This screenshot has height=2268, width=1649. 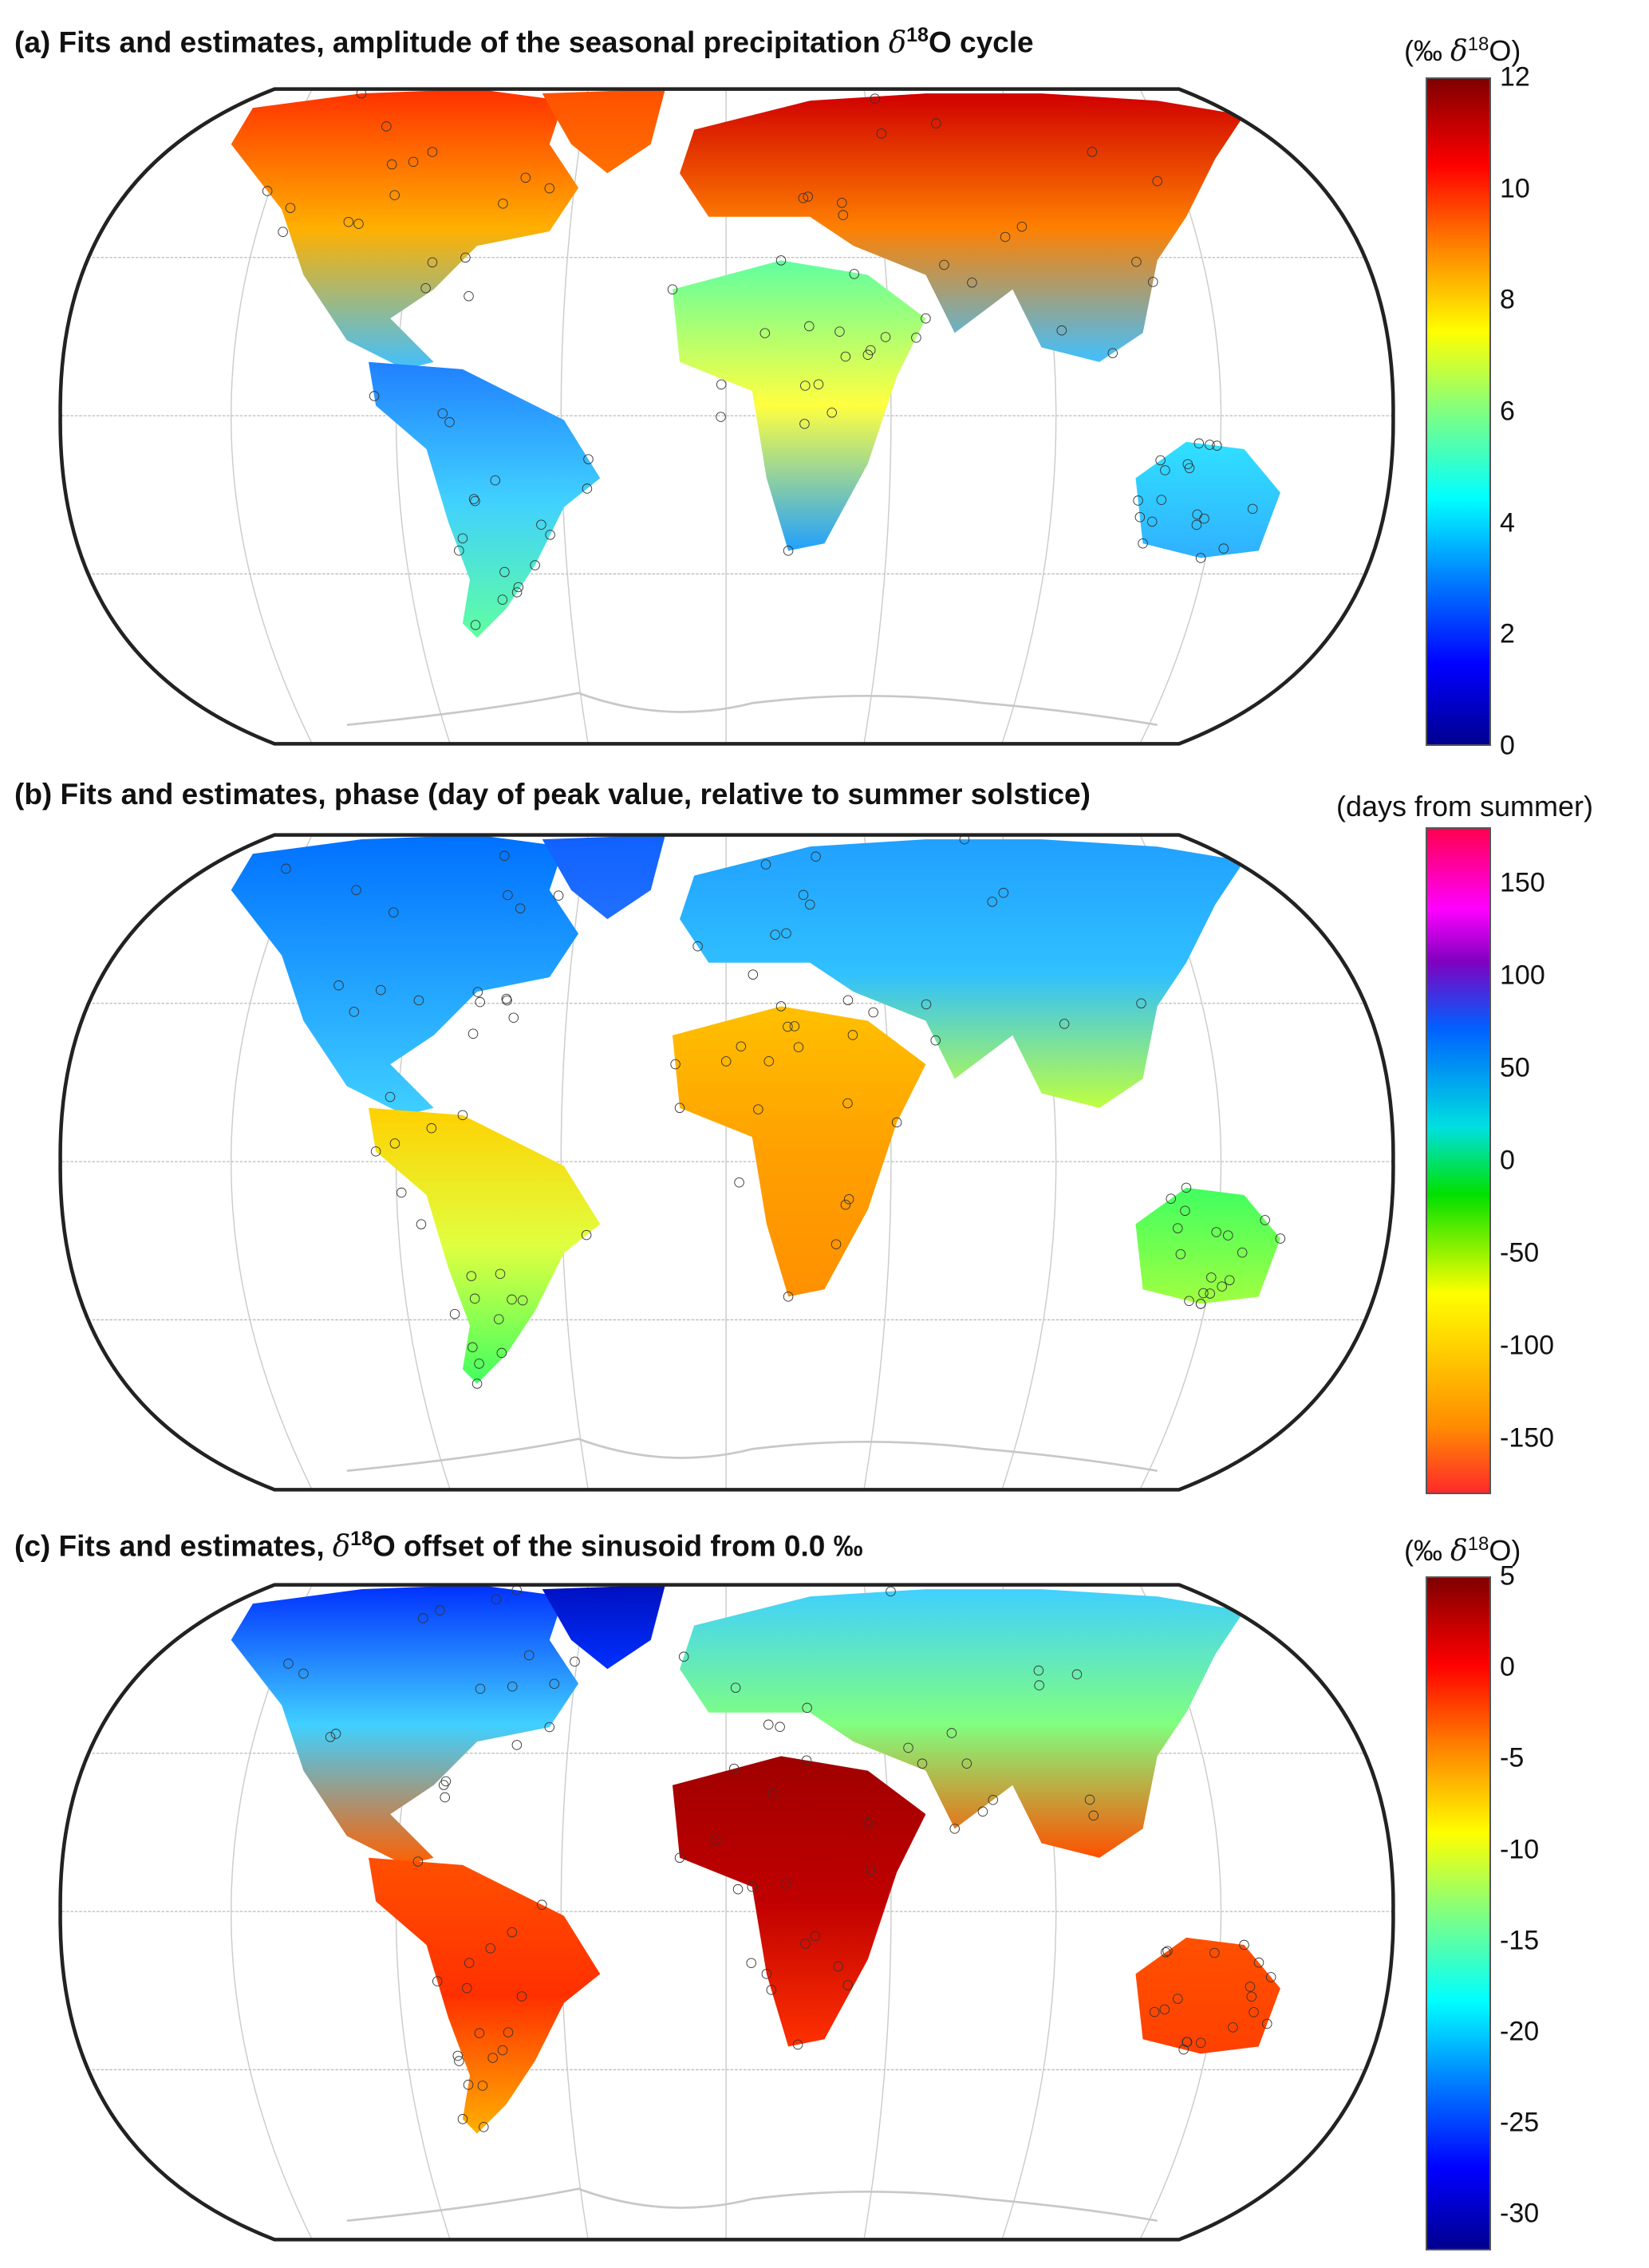 I want to click on continent-africa, so click(x=799, y=406).